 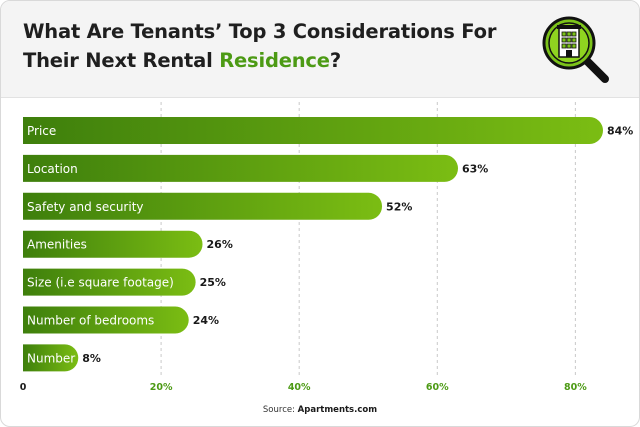 I want to click on x-tick-label: 60%, so click(x=437, y=387).